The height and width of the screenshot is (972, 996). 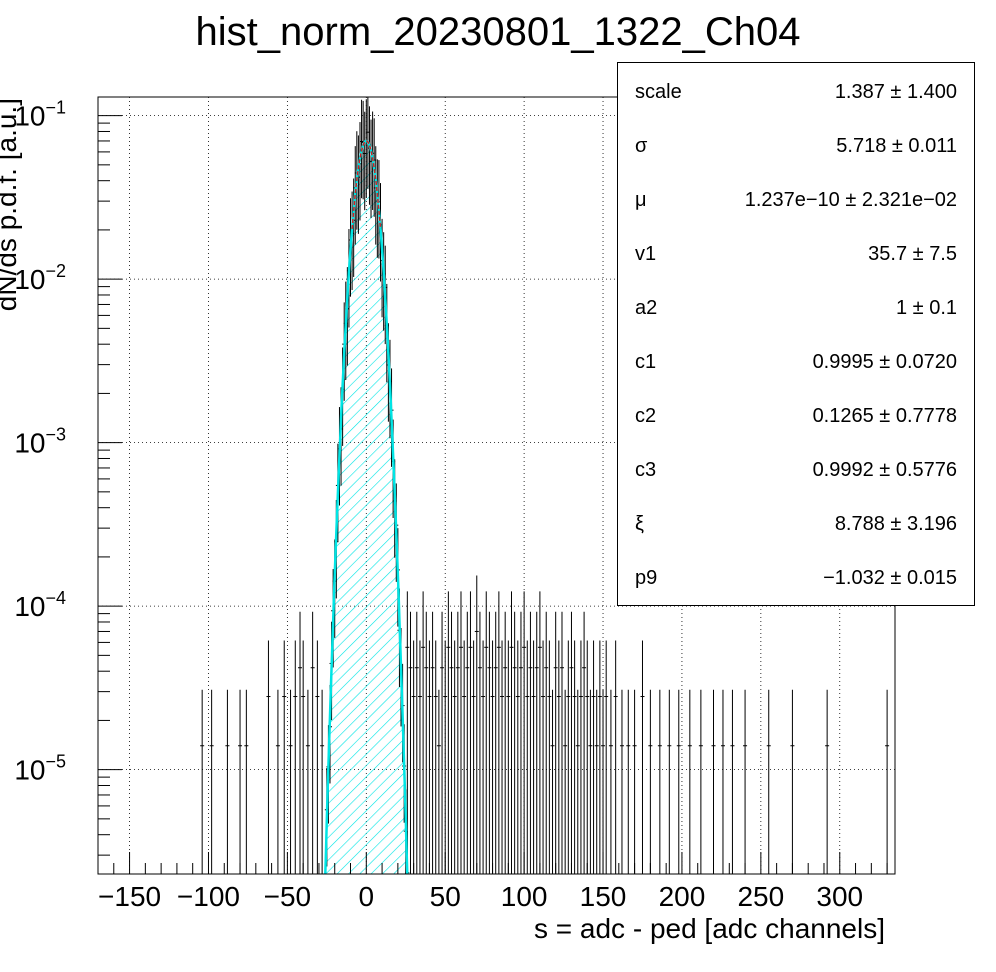 What do you see at coordinates (646, 254) in the screenshot?
I see `stat-name: v1` at bounding box center [646, 254].